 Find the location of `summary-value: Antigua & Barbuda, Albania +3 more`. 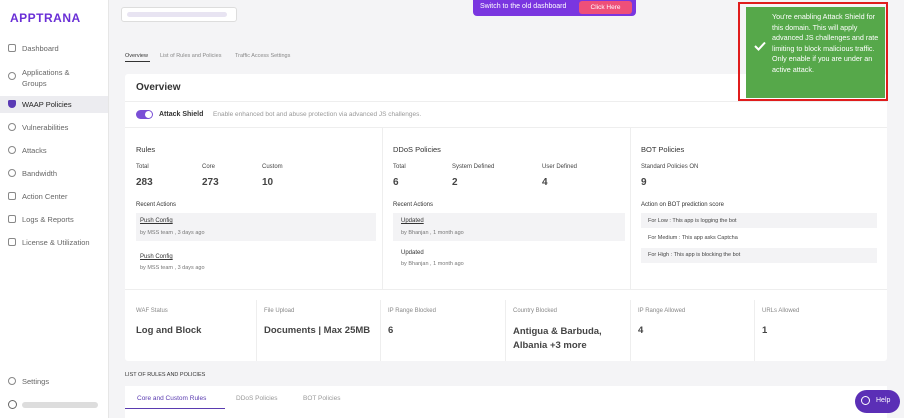

summary-value: Antigua & Barbuda, Albania +3 more is located at coordinates (557, 338).